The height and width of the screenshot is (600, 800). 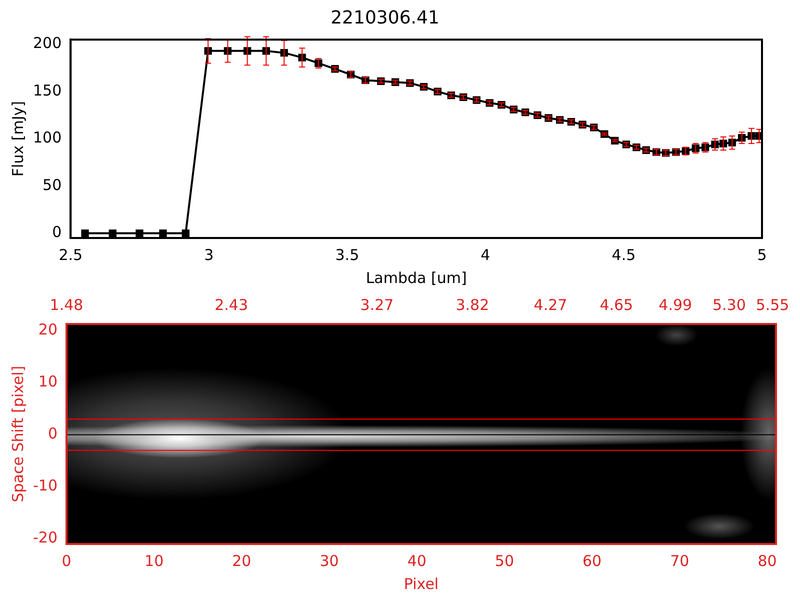 I want to click on x-tick-label: 4.5, so click(x=624, y=255).